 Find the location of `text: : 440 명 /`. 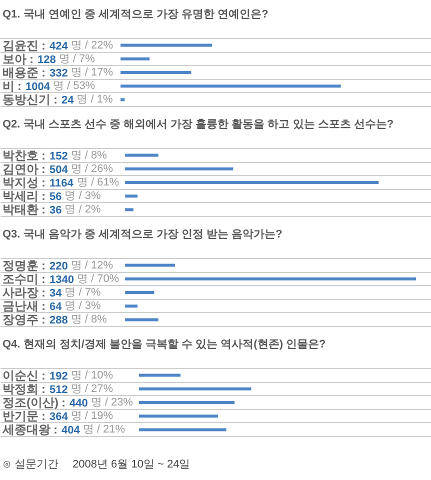

text: : 440 명 / is located at coordinates (84, 403).